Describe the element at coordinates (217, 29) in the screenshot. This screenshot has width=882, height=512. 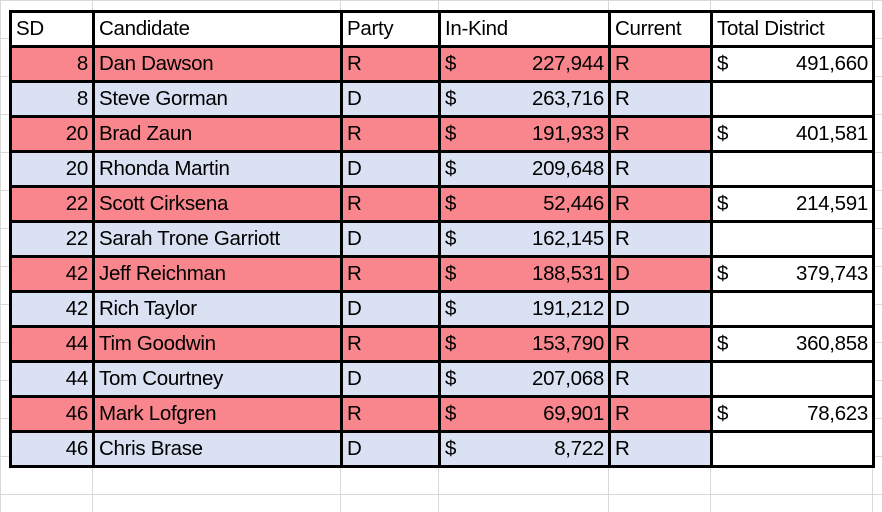
I see `header-candidate: Candidate` at that location.